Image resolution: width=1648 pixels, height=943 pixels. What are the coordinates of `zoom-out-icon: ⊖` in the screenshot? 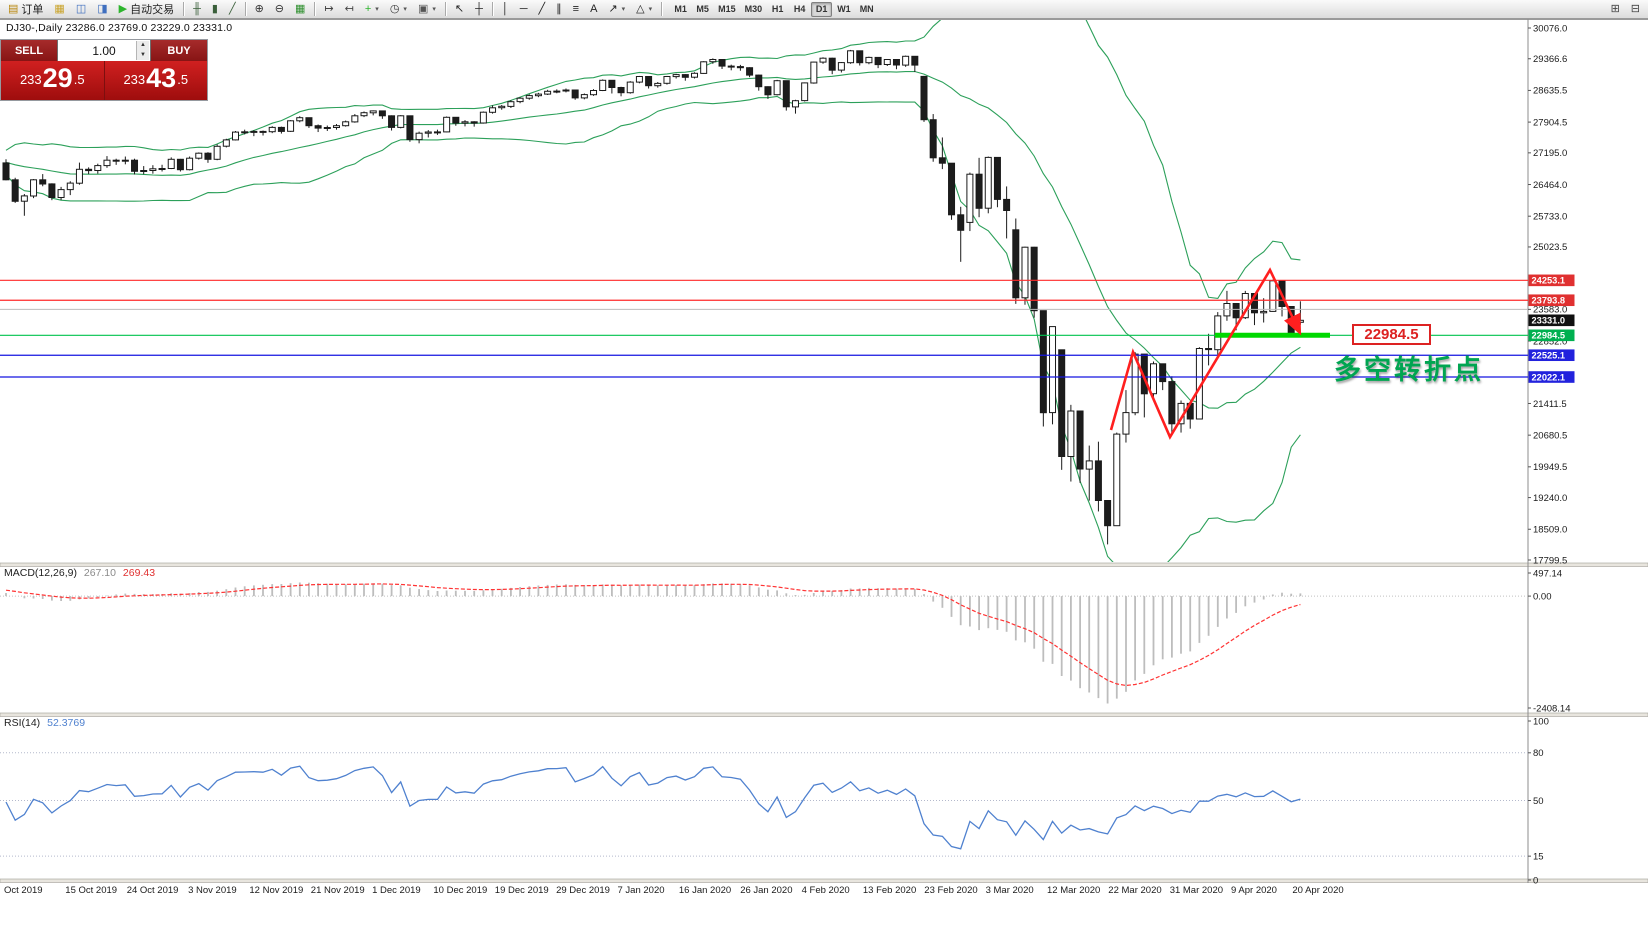 It's located at (279, 9).